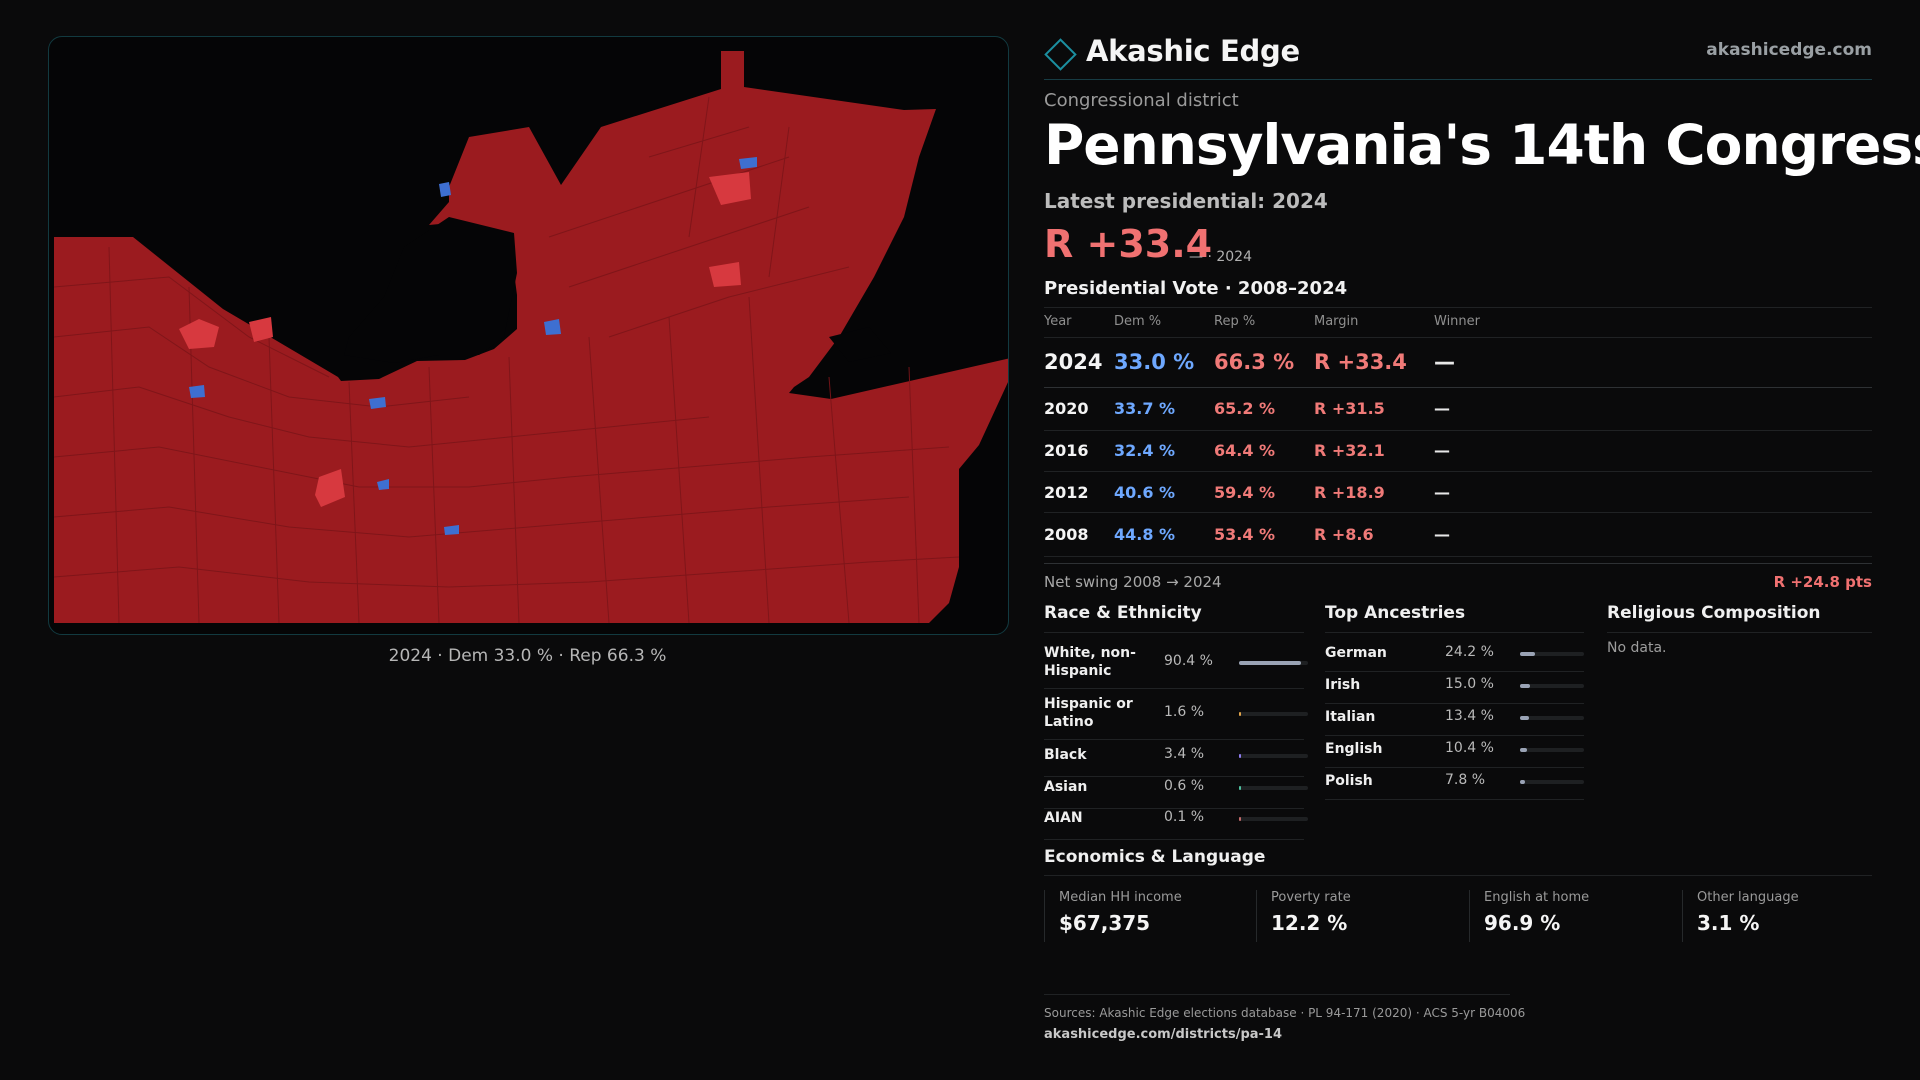  I want to click on race-row: White, non-Hispanic 90.4 %, so click(1176, 661).